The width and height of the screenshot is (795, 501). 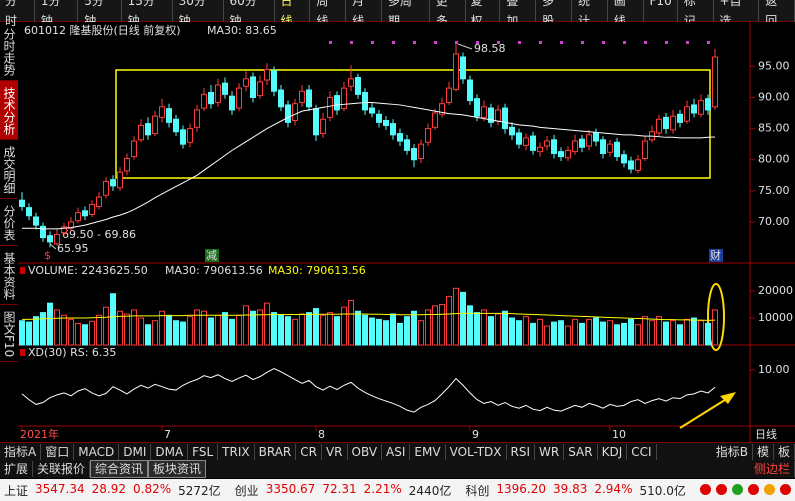 What do you see at coordinates (47, 255) in the screenshot?
I see `event-marker: $` at bounding box center [47, 255].